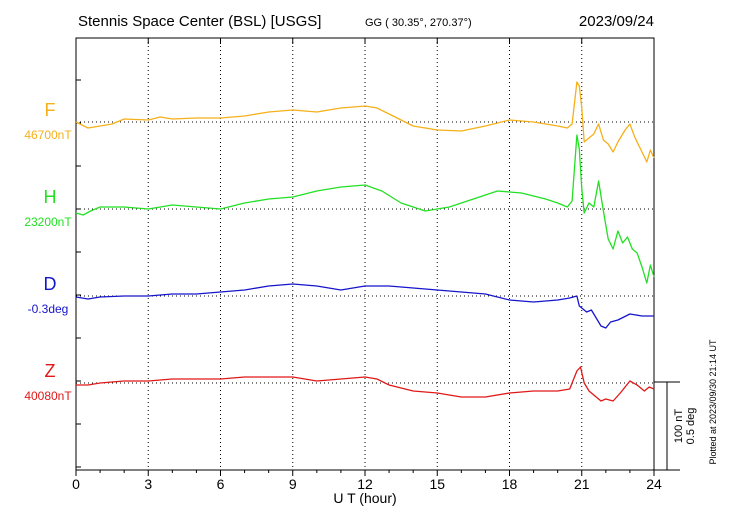 This screenshot has width=730, height=520. What do you see at coordinates (48, 135) in the screenshot?
I see `series-baseline-f: 46700nT` at bounding box center [48, 135].